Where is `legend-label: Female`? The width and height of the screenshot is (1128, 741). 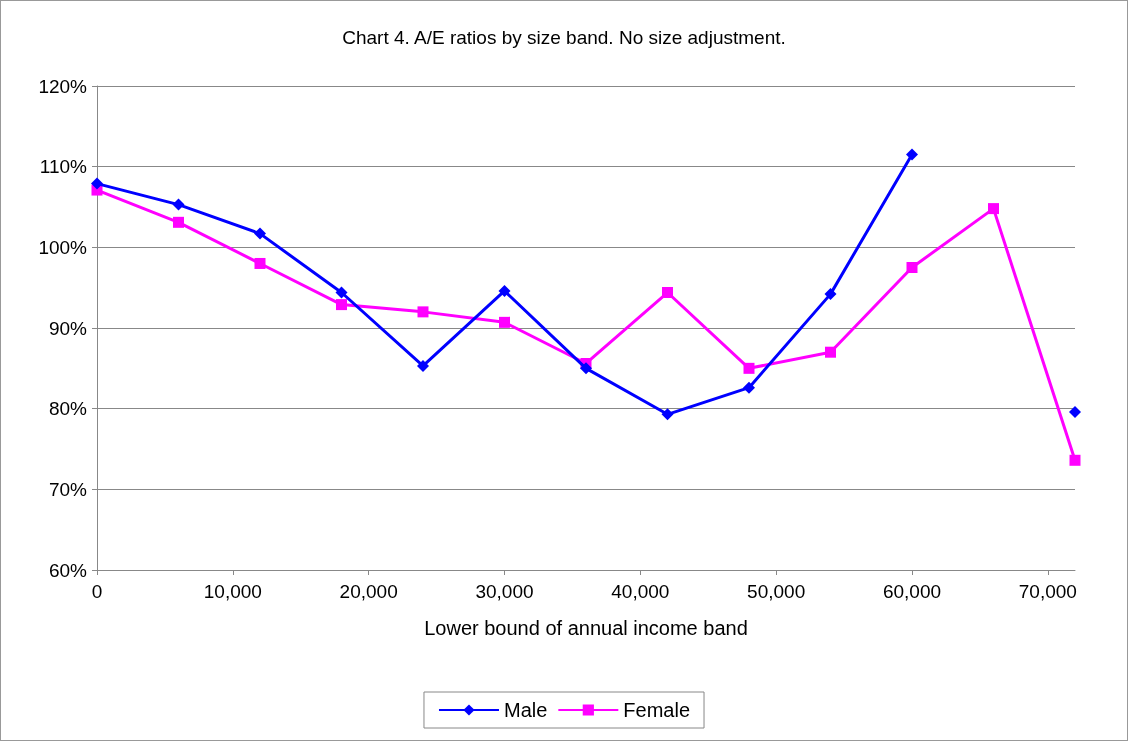
legend-label: Female is located at coordinates (657, 710).